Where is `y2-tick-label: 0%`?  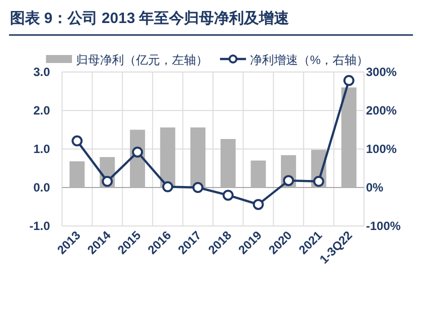 y2-tick-label: 0% is located at coordinates (375, 187).